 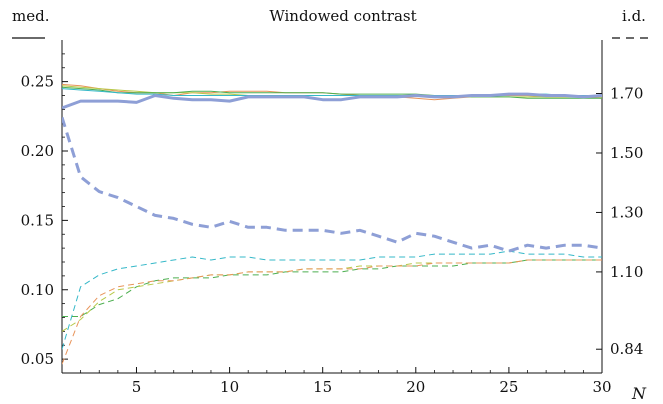 I want to click on x-tick-label: 30, so click(x=601, y=387).